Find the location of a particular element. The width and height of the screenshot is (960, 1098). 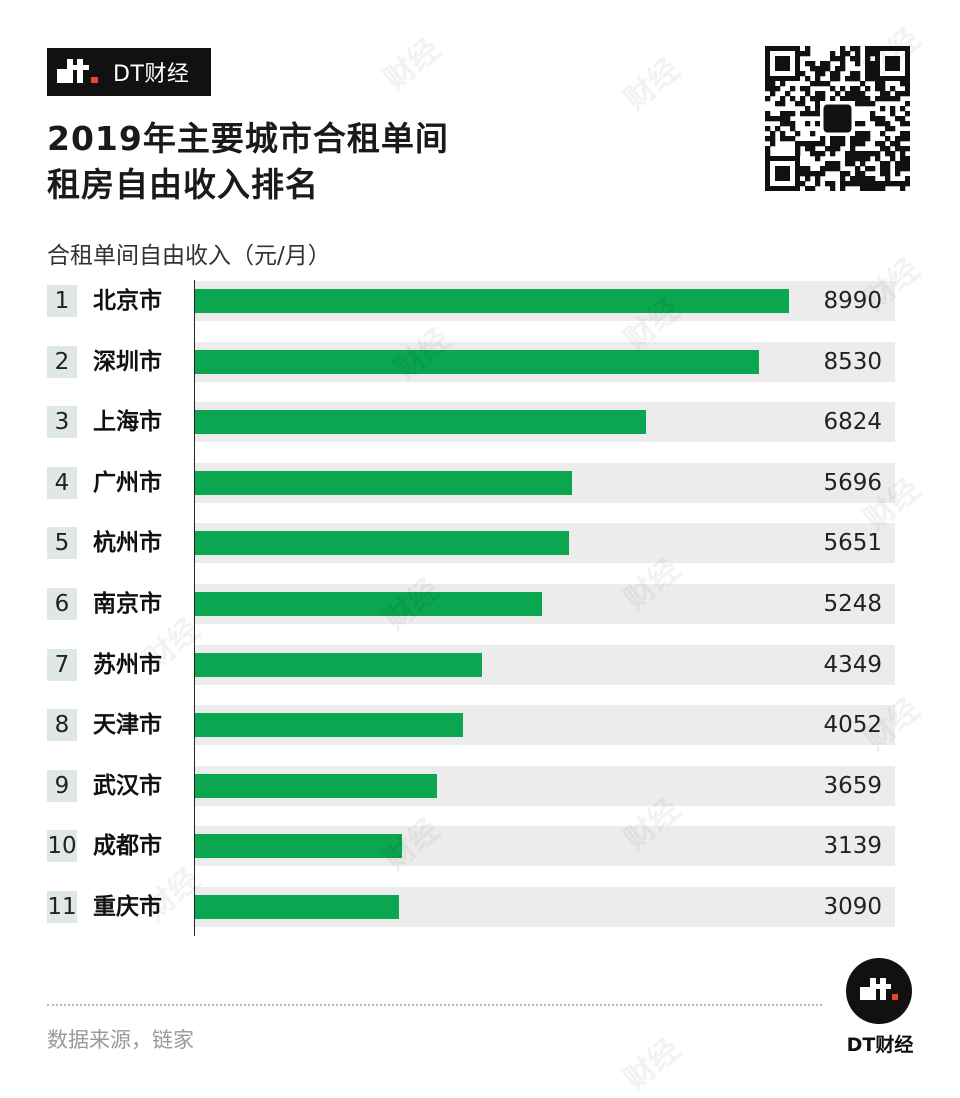

brand-badge-text: DT财经 is located at coordinates (151, 74).